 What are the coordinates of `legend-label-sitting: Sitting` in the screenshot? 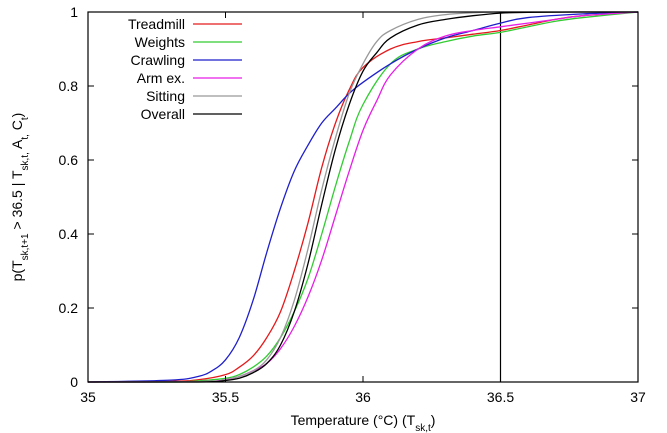 It's located at (165, 96).